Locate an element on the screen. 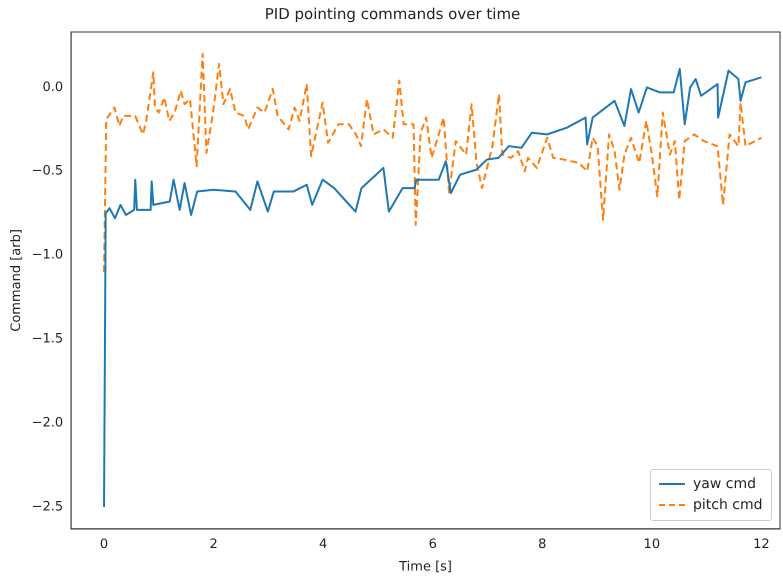 The width and height of the screenshot is (783, 579). x-tick-label: 12 is located at coordinates (761, 544).